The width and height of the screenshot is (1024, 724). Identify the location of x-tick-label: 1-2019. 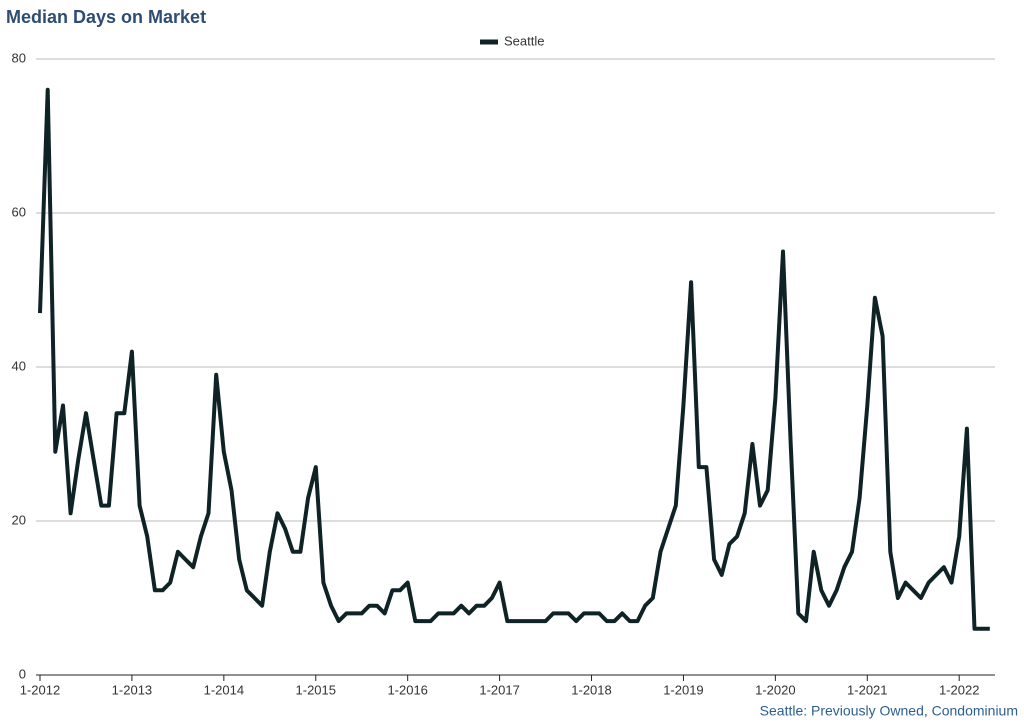
(683, 689).